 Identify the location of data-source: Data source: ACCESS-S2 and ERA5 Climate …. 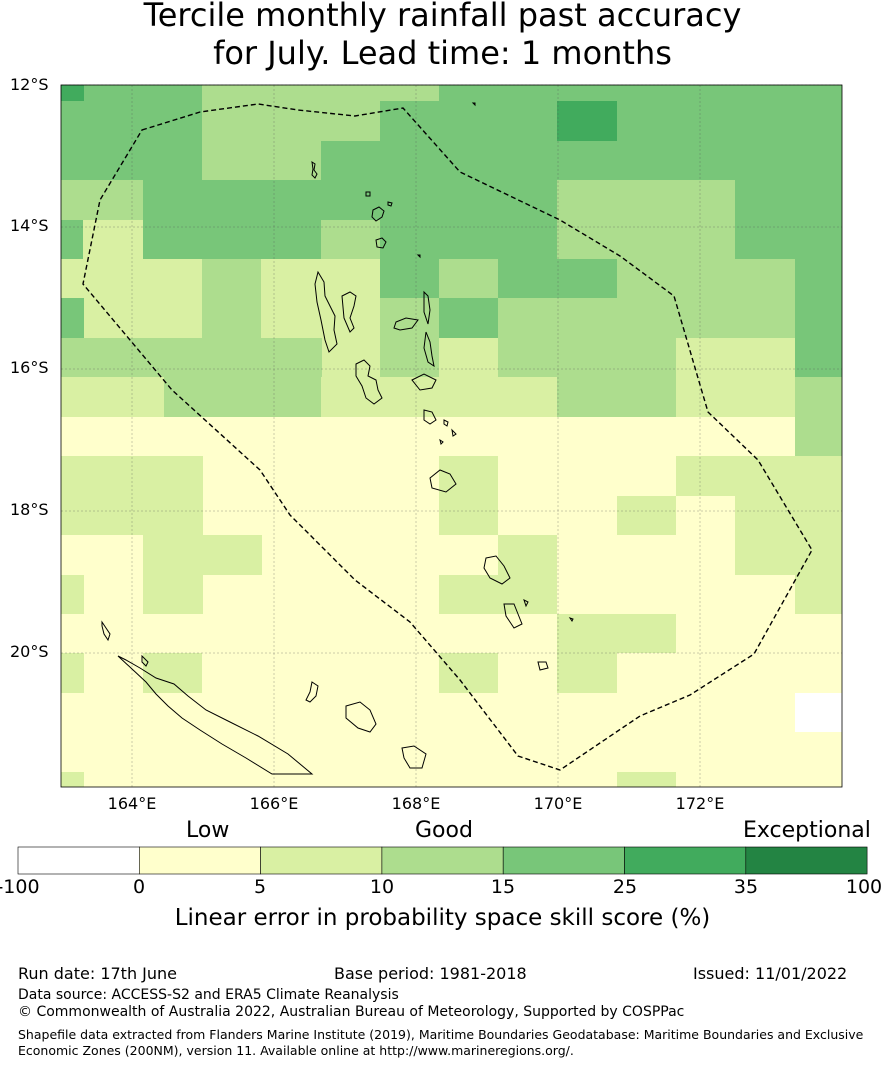
(208, 995).